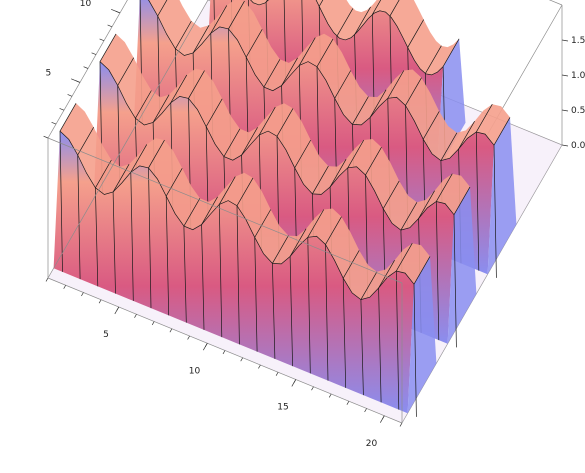  Describe the element at coordinates (578, 41) in the screenshot. I see `z-tick-label: 1.5` at that location.